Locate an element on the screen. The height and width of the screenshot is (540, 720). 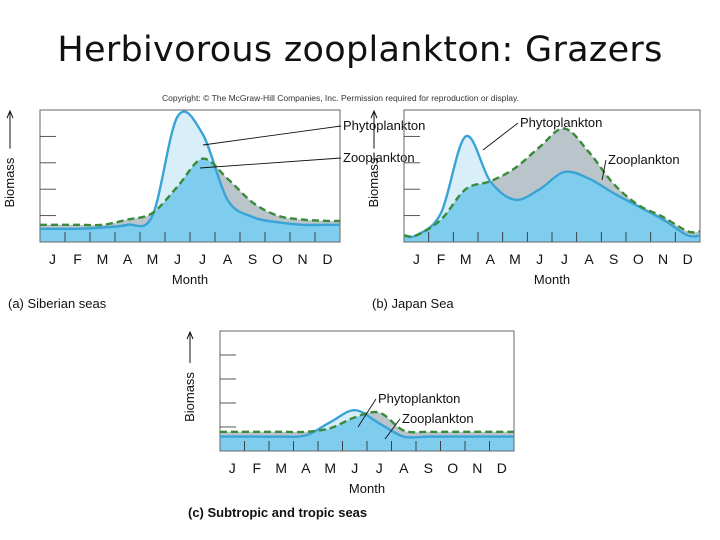
slide-title: Herbivorous zooplankton: Grazers is located at coordinates (360, 50).